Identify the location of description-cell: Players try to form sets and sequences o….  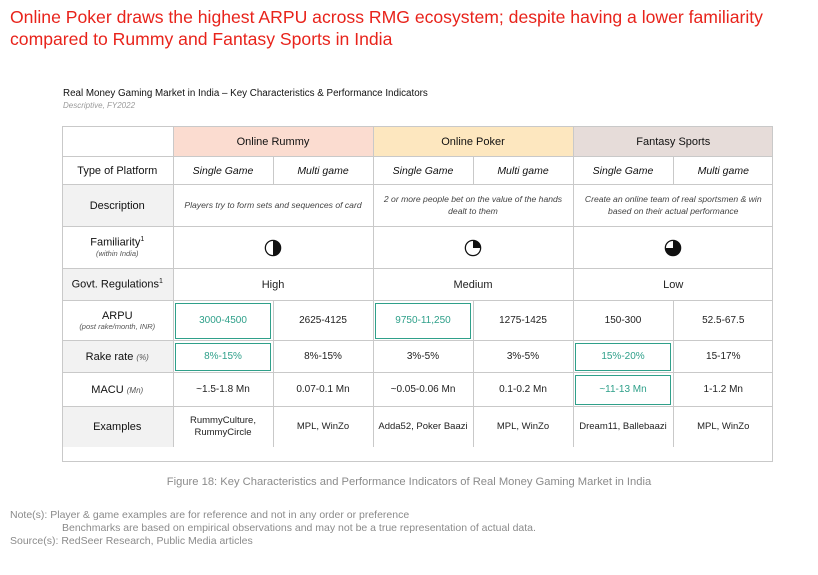
(272, 205).